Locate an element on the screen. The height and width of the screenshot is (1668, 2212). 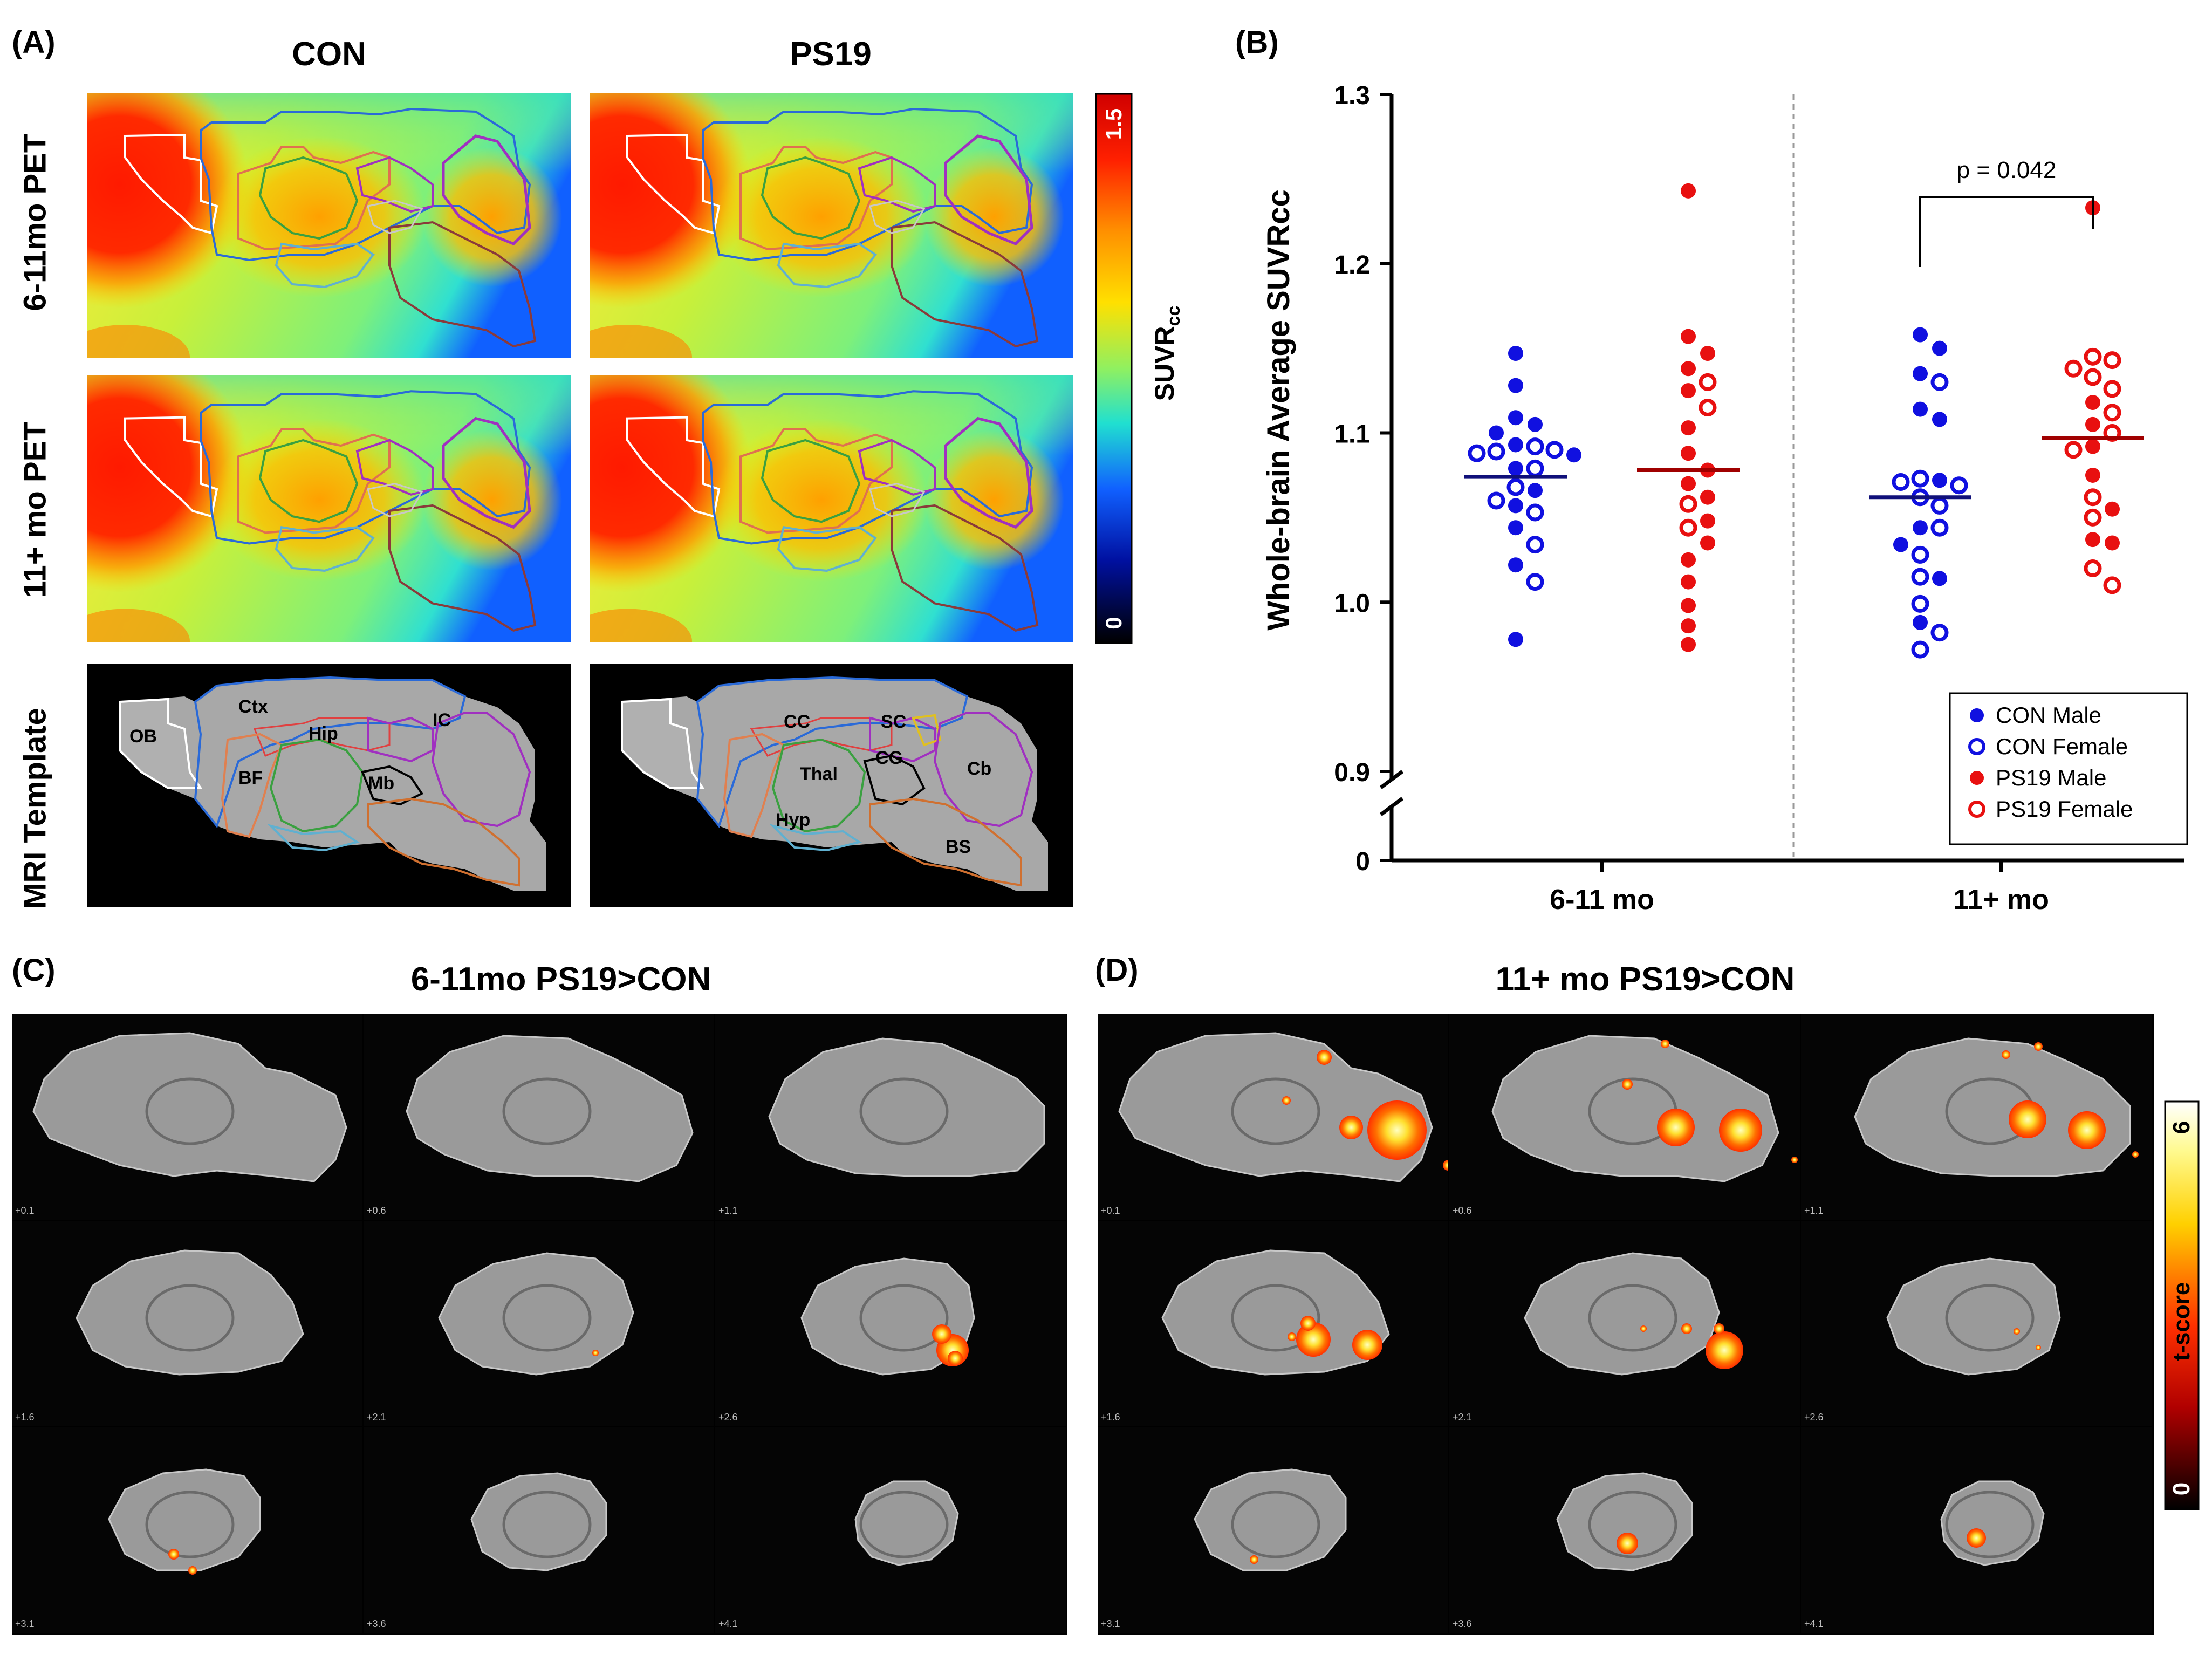
legend-label: CON Female is located at coordinates (2062, 746).